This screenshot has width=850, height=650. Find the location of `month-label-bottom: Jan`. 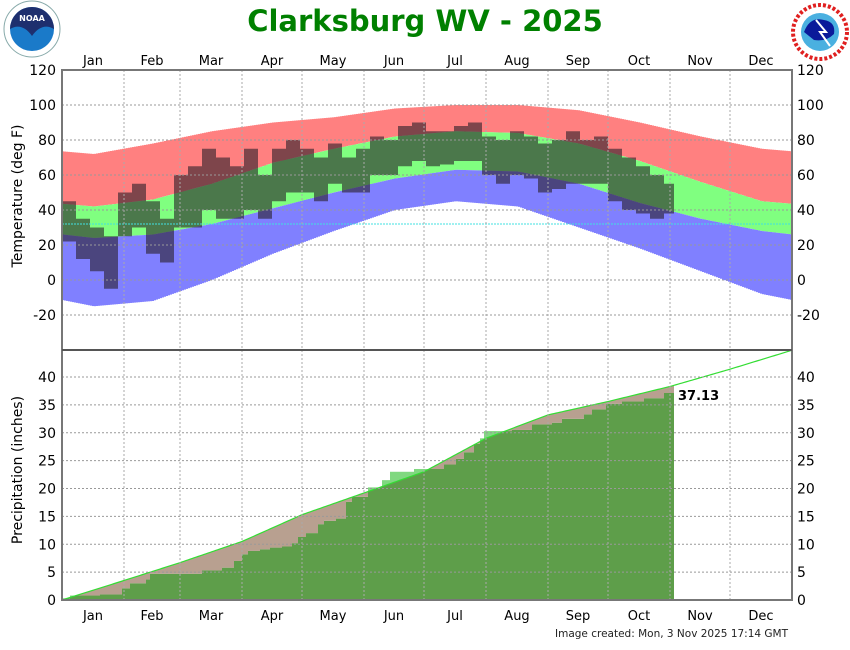

month-label-bottom: Jan is located at coordinates (92, 616).